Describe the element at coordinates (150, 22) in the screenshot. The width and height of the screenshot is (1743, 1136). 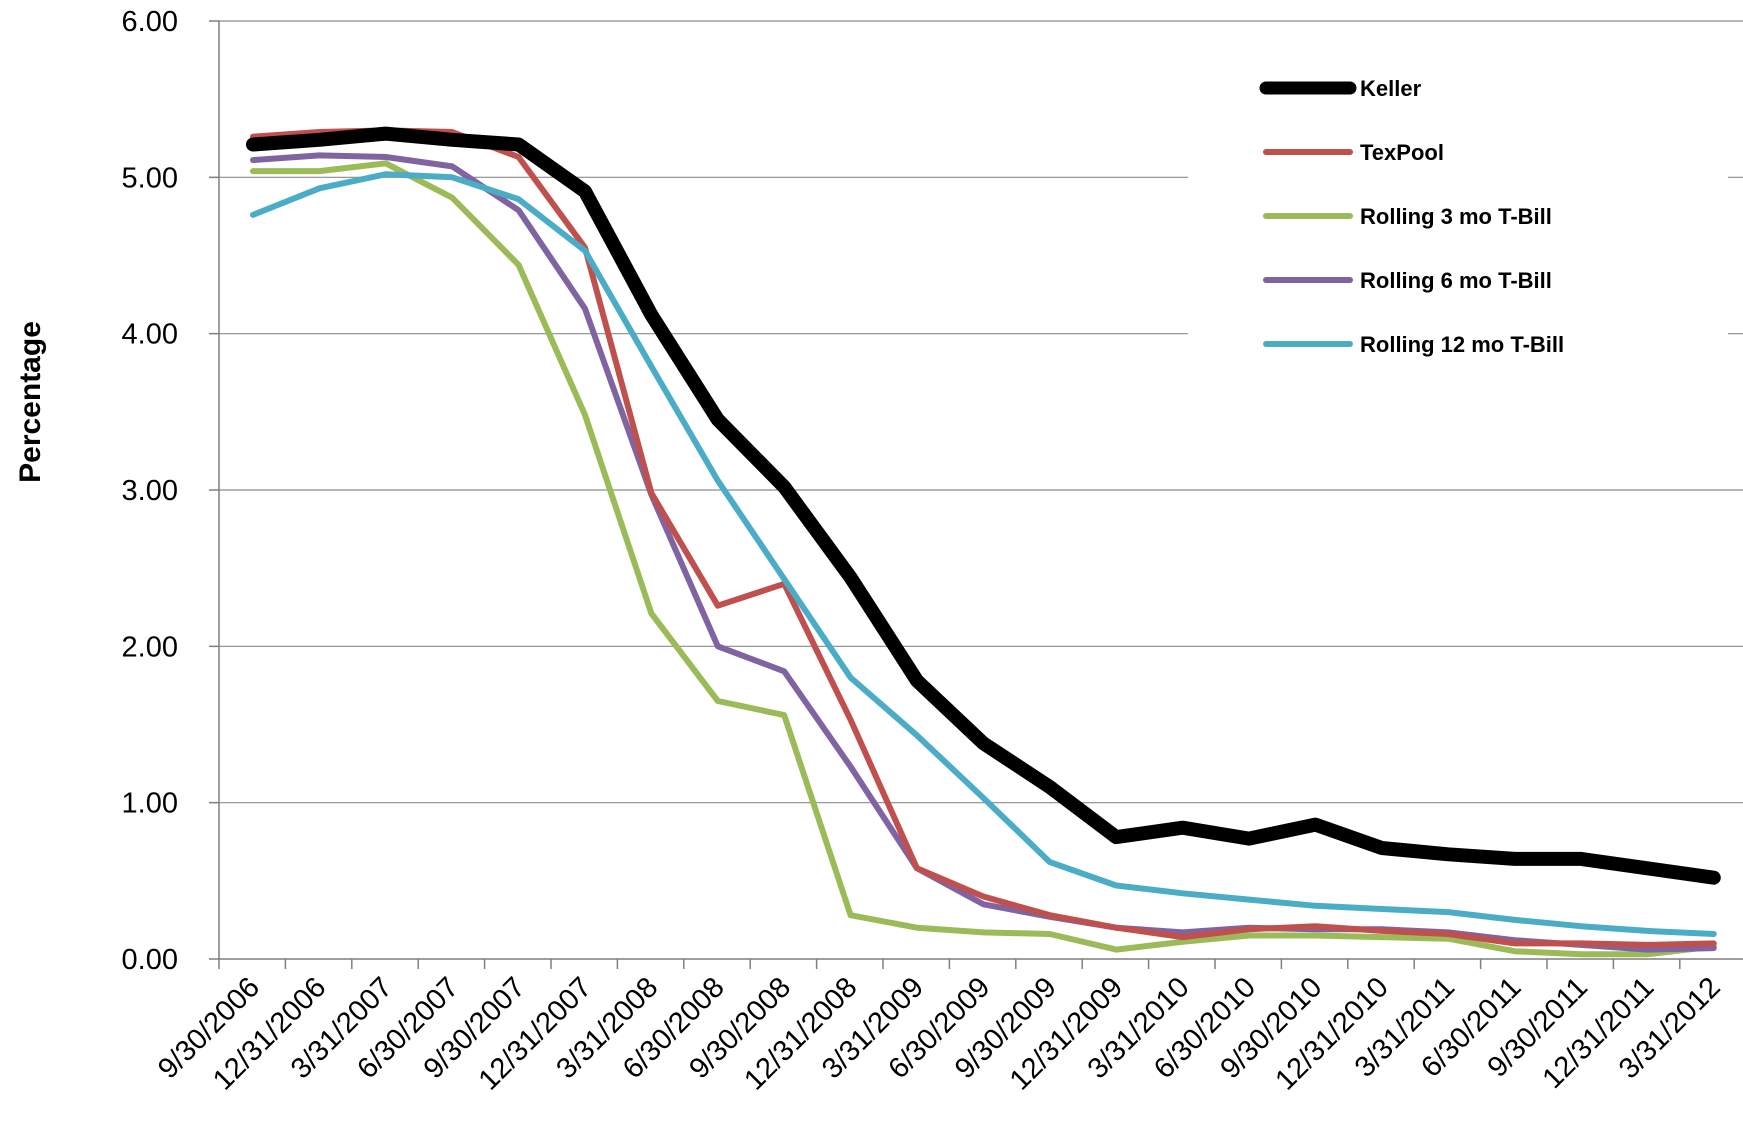
I see `y-tick-label: 6.00` at that location.